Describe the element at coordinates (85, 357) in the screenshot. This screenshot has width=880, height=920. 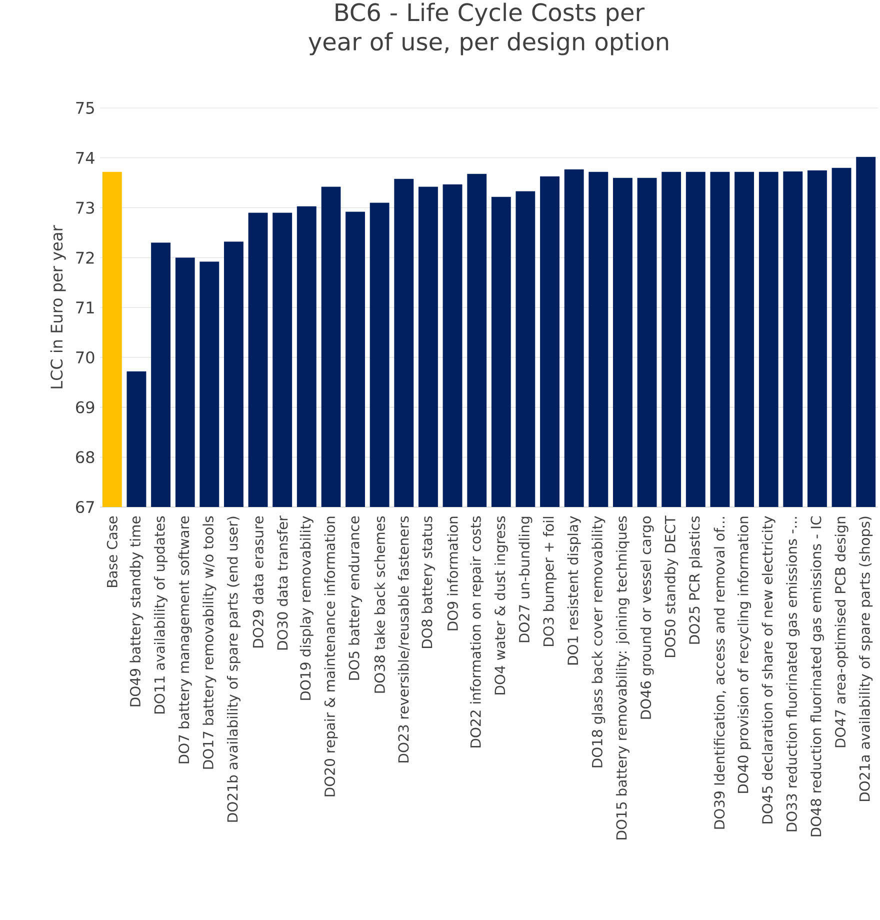
I see `y-tick-label: 70` at that location.